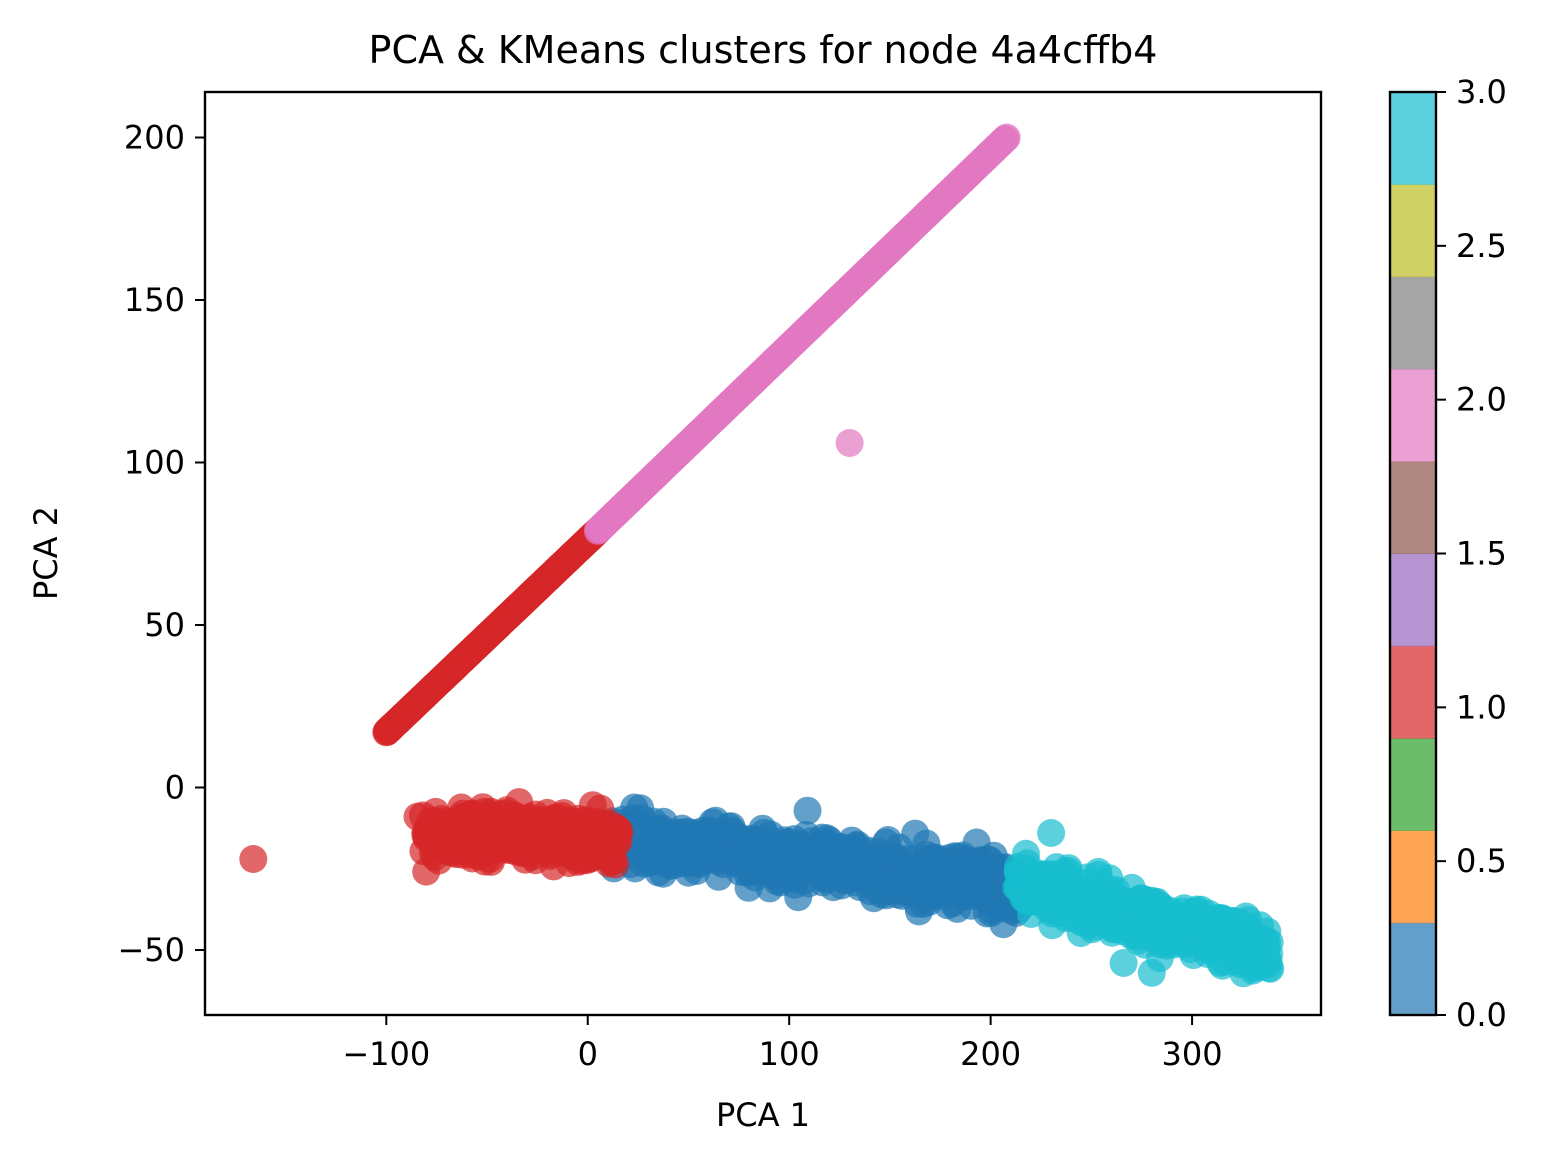 Image resolution: width=1561 pixels, height=1172 pixels. Describe the element at coordinates (436, 701) in the screenshot. I see `cluster-1-points` at that location.